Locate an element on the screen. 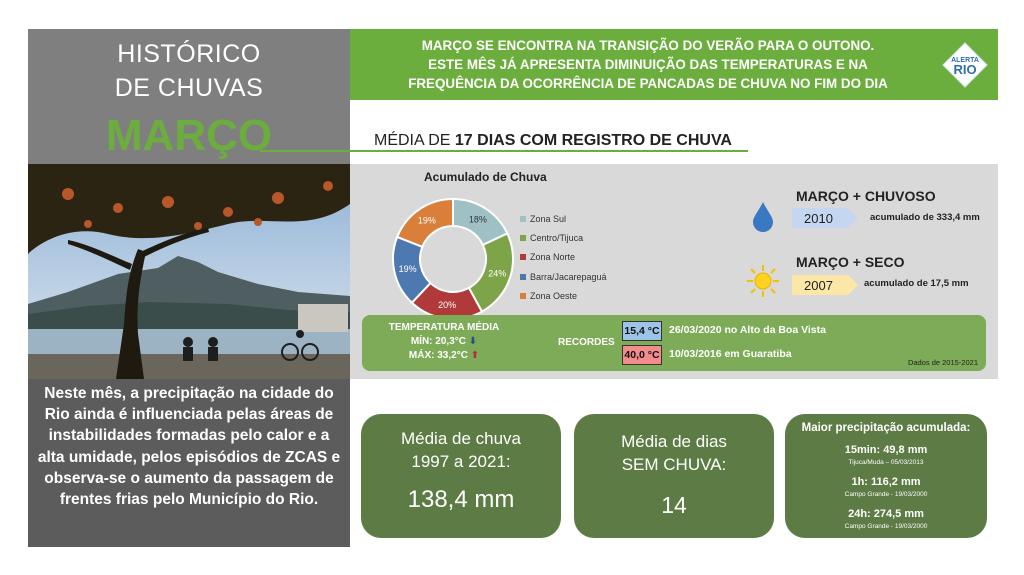  wettest-title: MARÇO + CHUVOSO is located at coordinates (866, 196).